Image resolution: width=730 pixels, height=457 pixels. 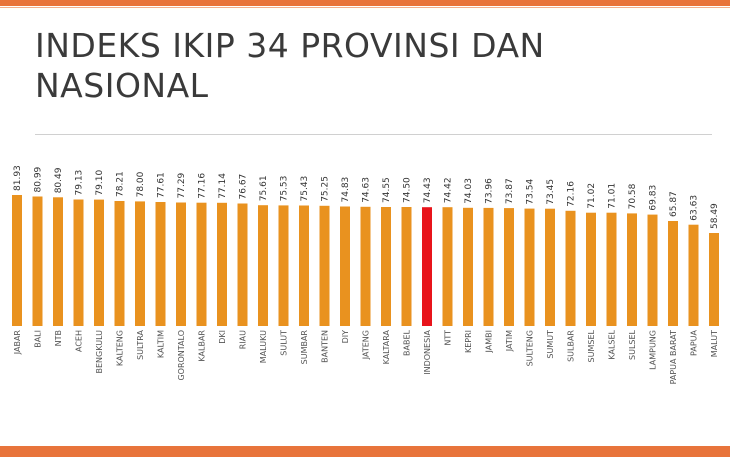 I want to click on category-label: MALUT, so click(x=714, y=343).